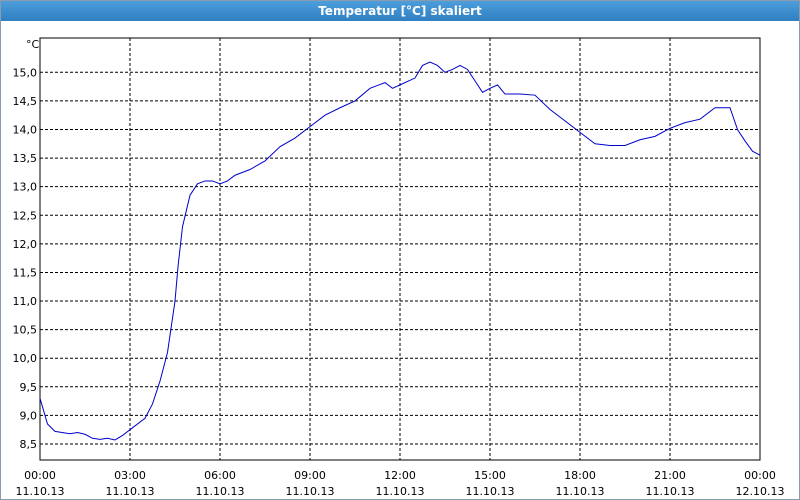 The height and width of the screenshot is (500, 800). I want to click on y-tick-label: 10,0, so click(25, 358).